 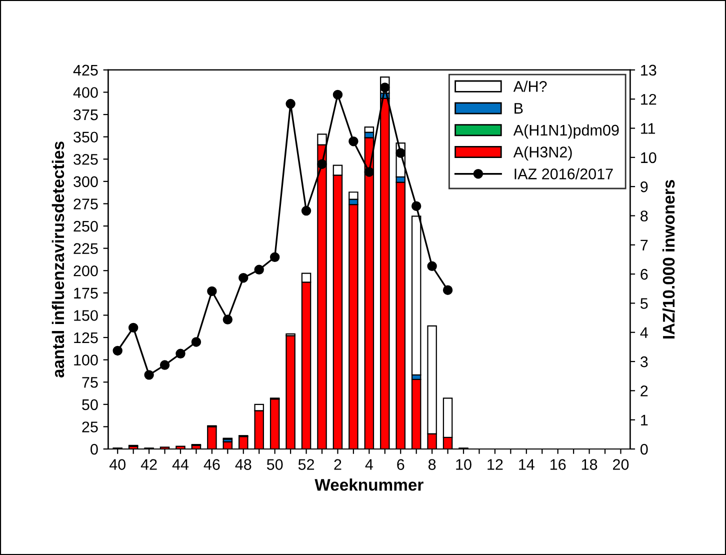 What do you see at coordinates (180, 464) in the screenshot?
I see `x-tick-label: 44` at bounding box center [180, 464].